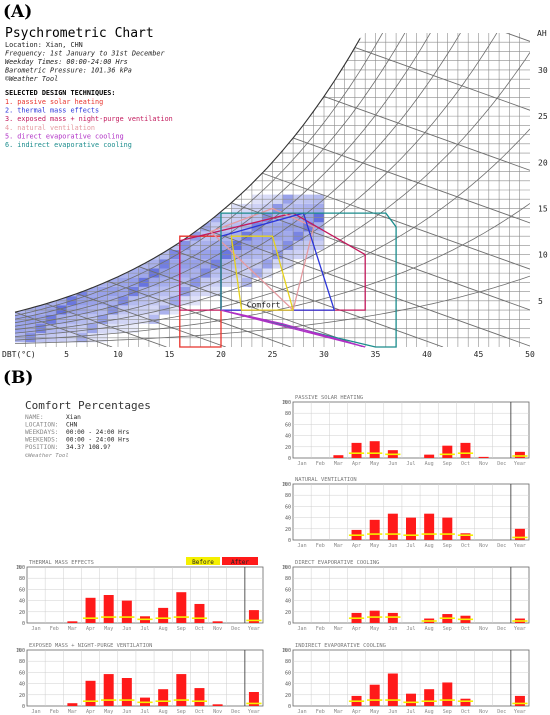 This screenshot has width=550, height=715. What do you see at coordinates (543, 208) in the screenshot?
I see `y-tick-label: 15` at bounding box center [543, 208].